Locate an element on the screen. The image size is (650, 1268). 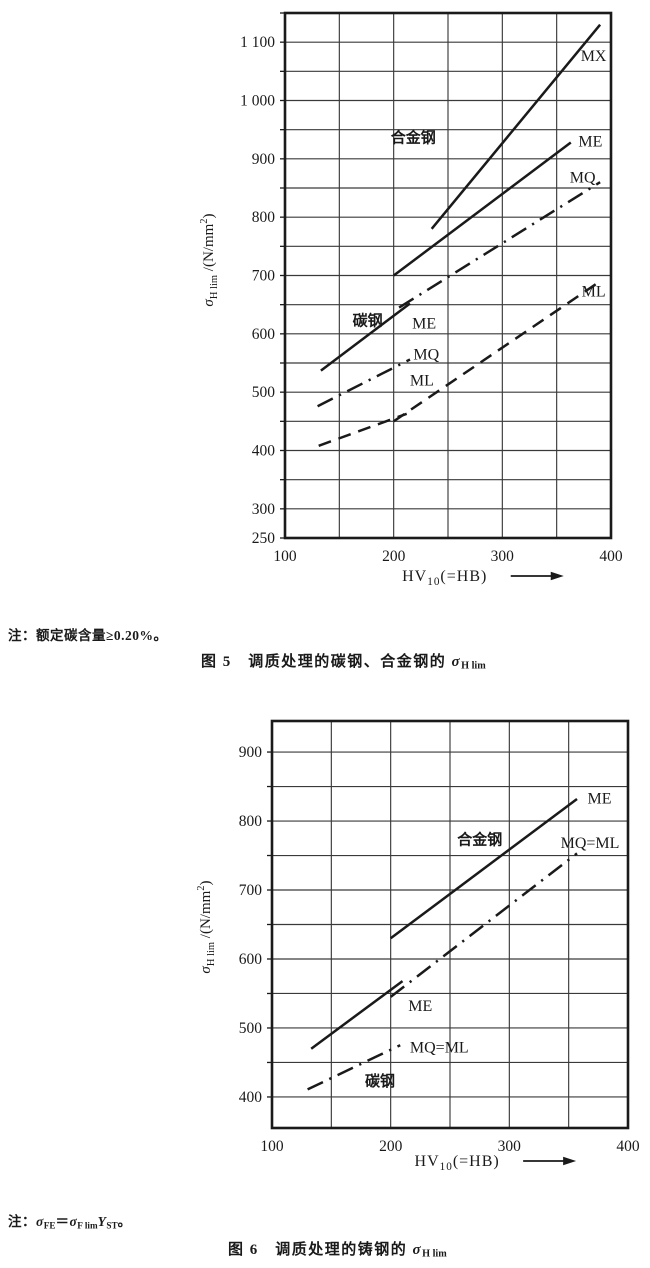
series-fig6-me is located at coordinates (483, 868).